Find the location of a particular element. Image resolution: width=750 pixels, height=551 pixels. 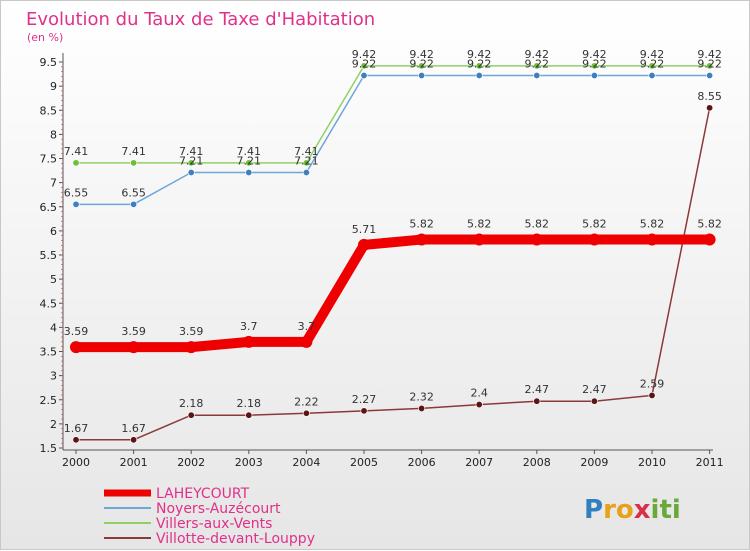

y-tick-label: 2 is located at coordinates (53, 424).